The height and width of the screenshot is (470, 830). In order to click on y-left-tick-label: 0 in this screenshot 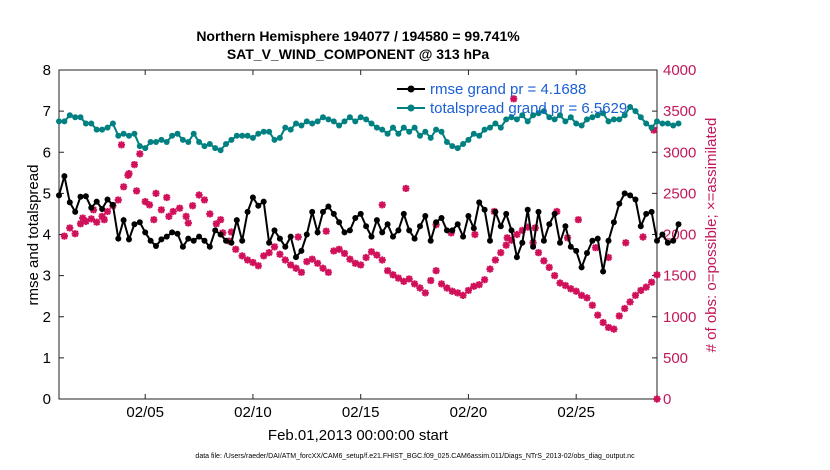, I will do `click(47, 399)`.